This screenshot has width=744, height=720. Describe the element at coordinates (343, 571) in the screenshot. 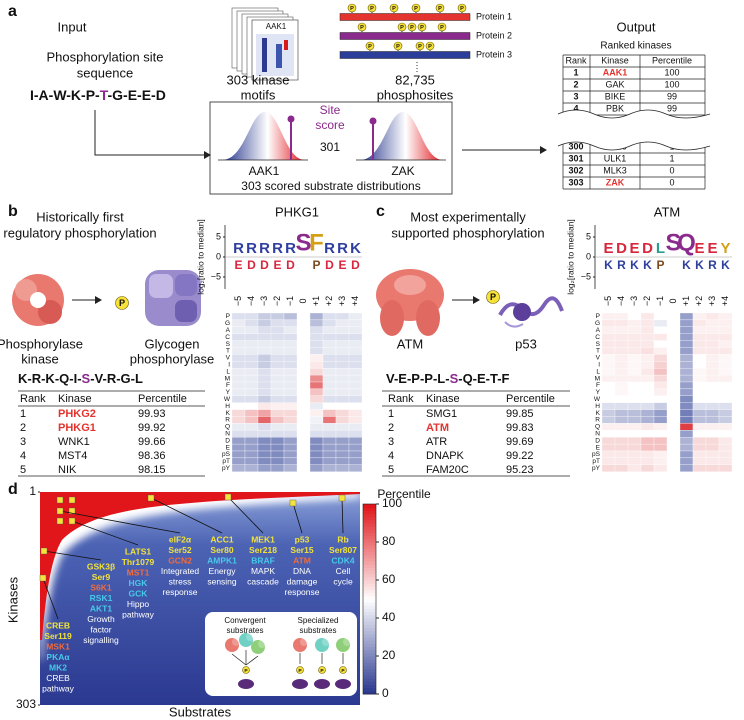

I see `pathway: Cell` at that location.